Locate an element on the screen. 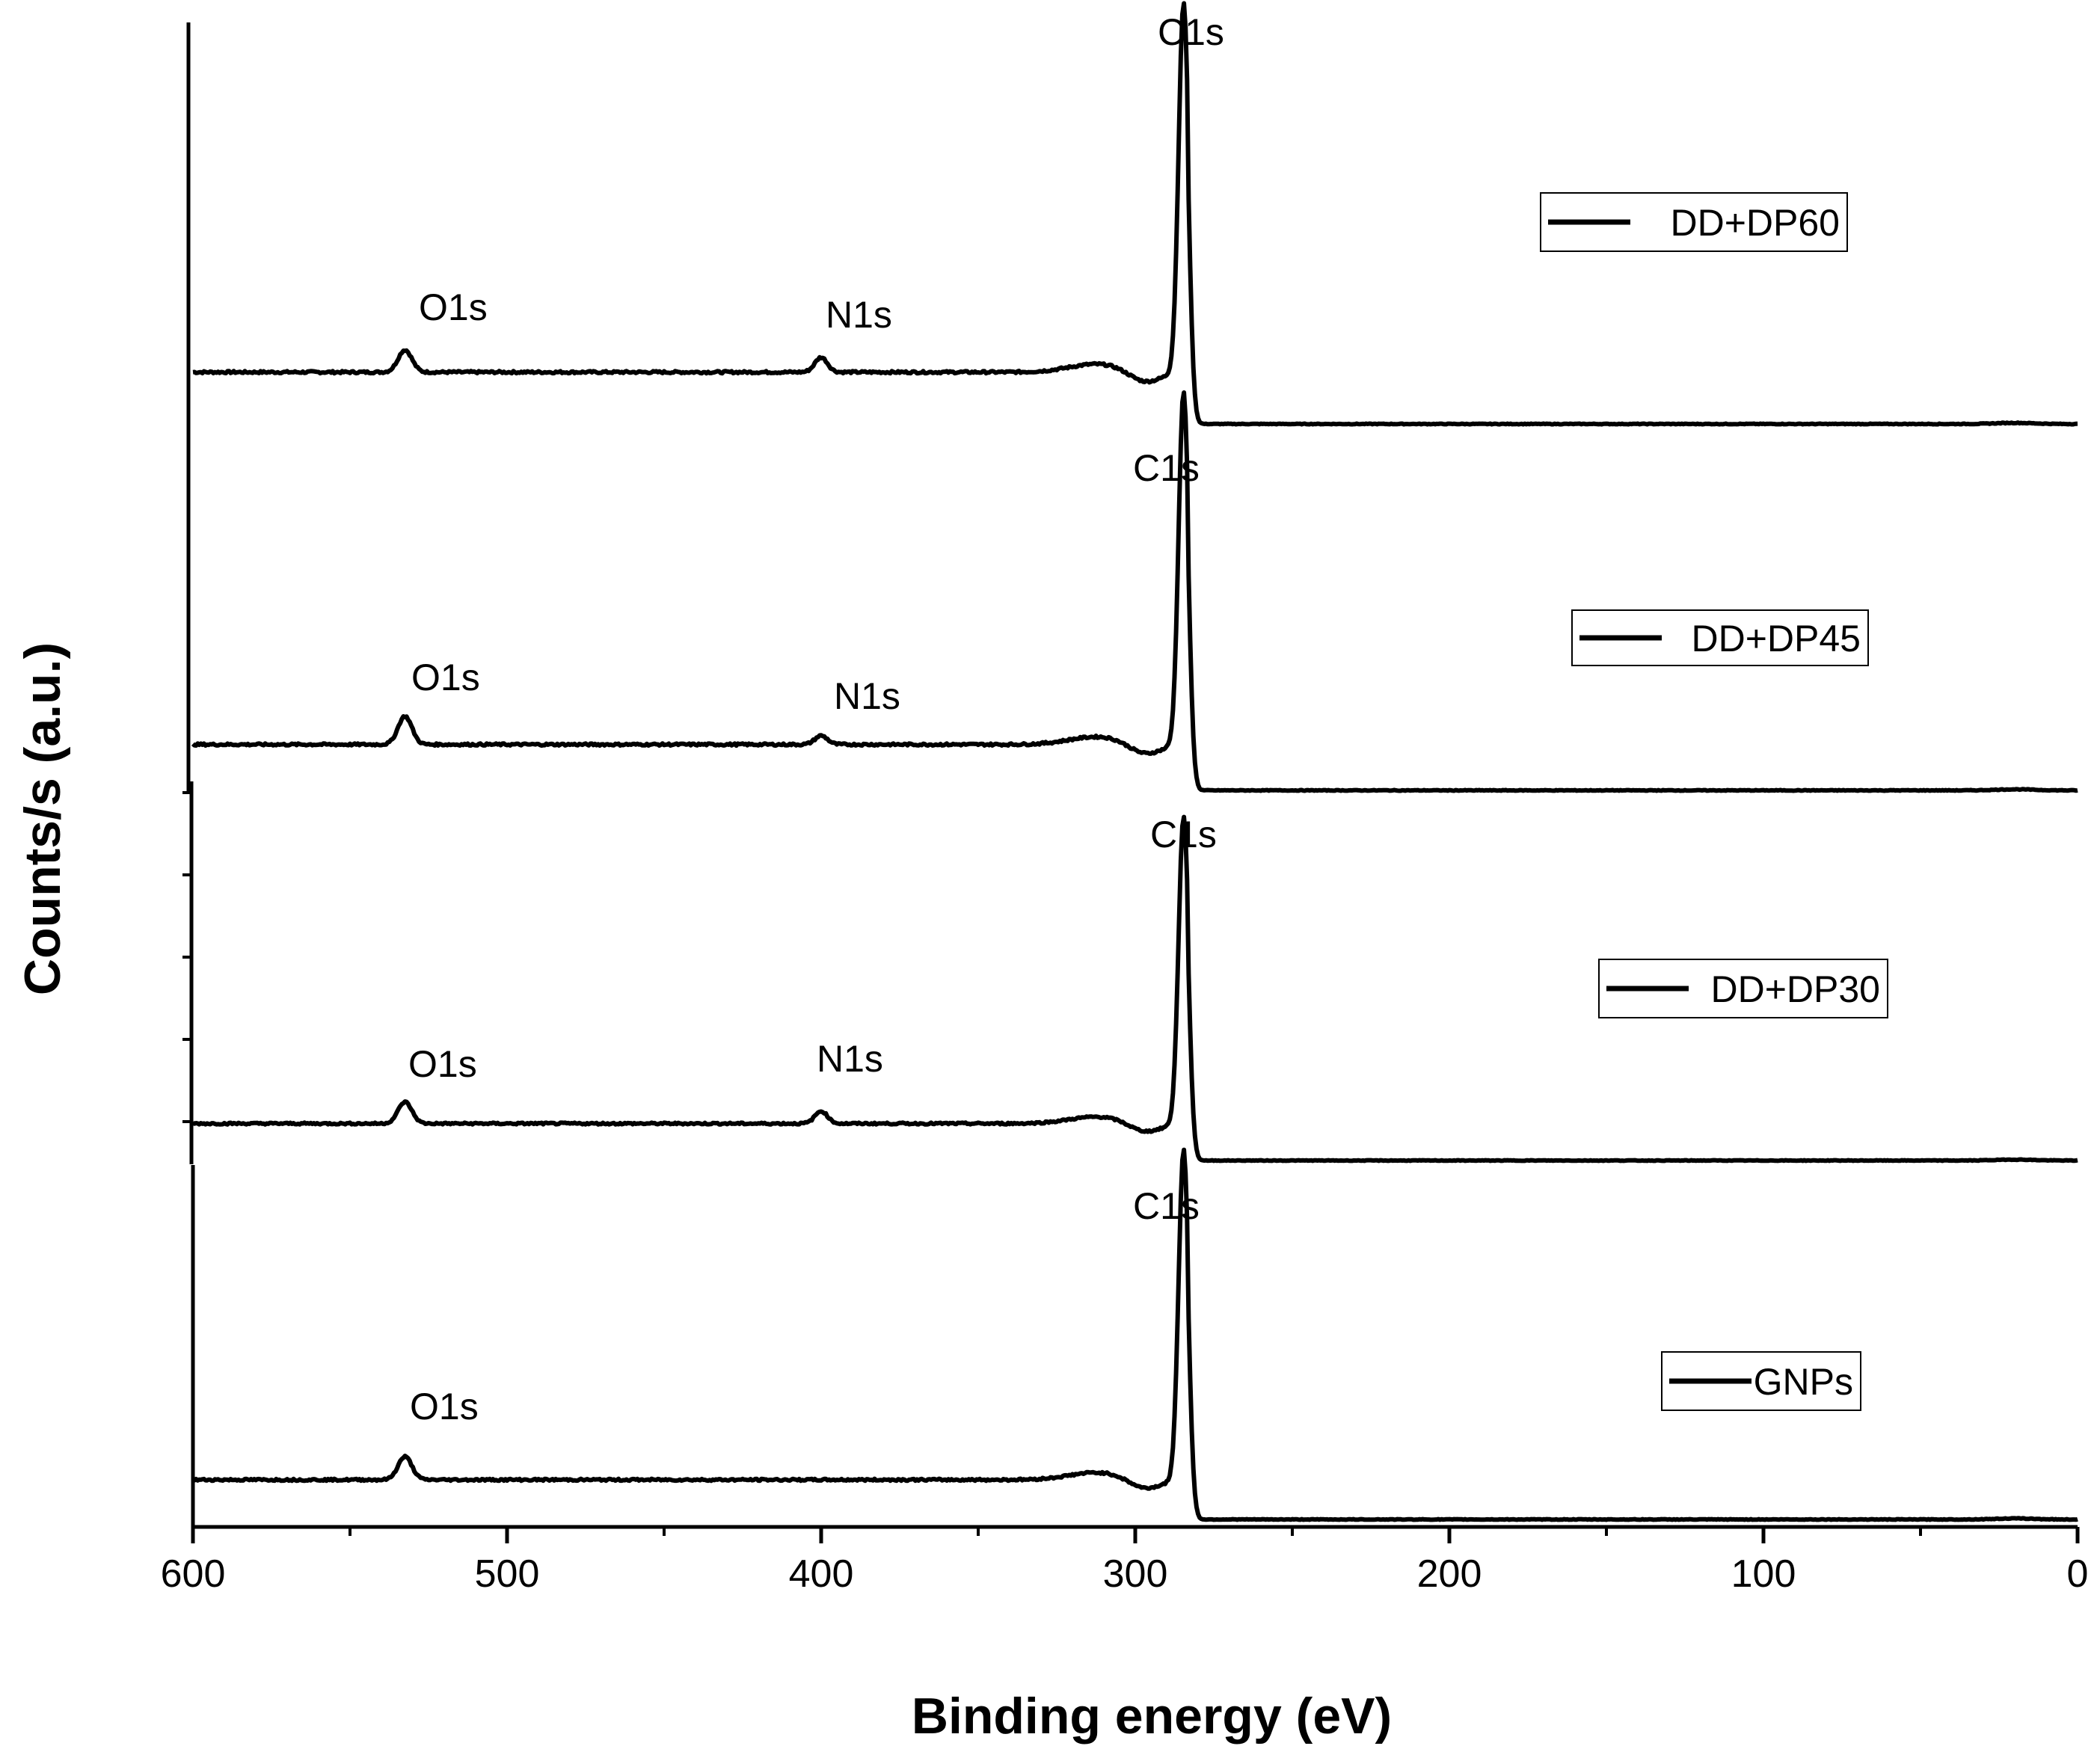 Image resolution: width=2100 pixels, height=1749 pixels. legend-label: DD+DP45 is located at coordinates (1776, 639).